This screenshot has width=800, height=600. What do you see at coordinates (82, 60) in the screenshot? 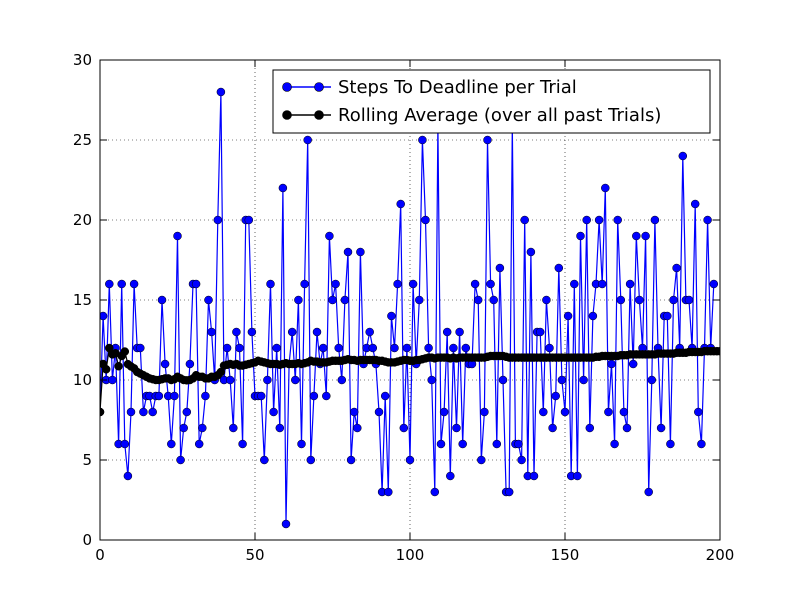
I see `y-tick-label: 30` at bounding box center [82, 60].